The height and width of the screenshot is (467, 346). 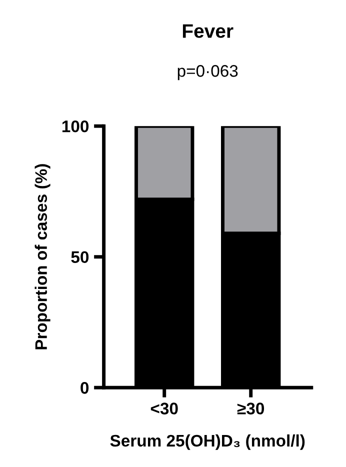 I want to click on x-tick-label: <30, so click(x=164, y=408).